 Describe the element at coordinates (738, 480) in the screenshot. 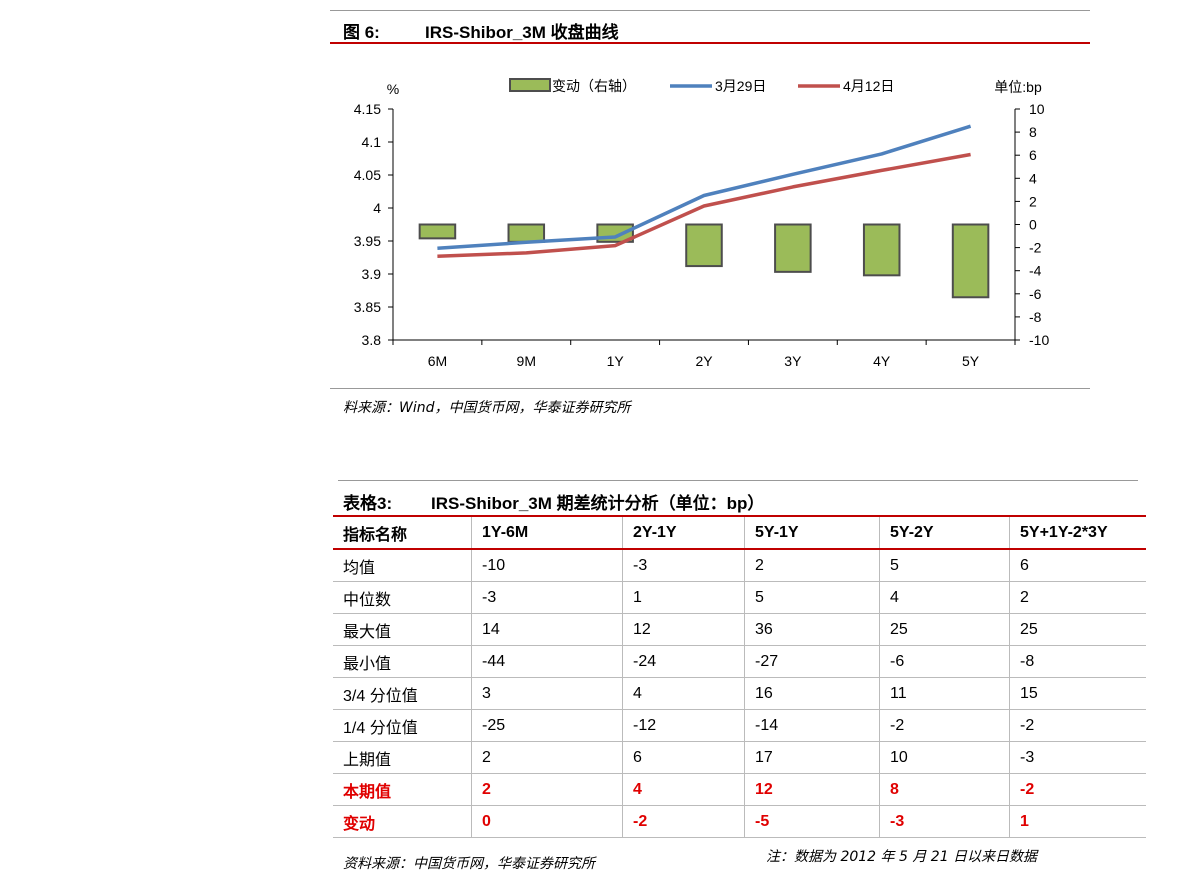

I see `table-top-rule` at that location.